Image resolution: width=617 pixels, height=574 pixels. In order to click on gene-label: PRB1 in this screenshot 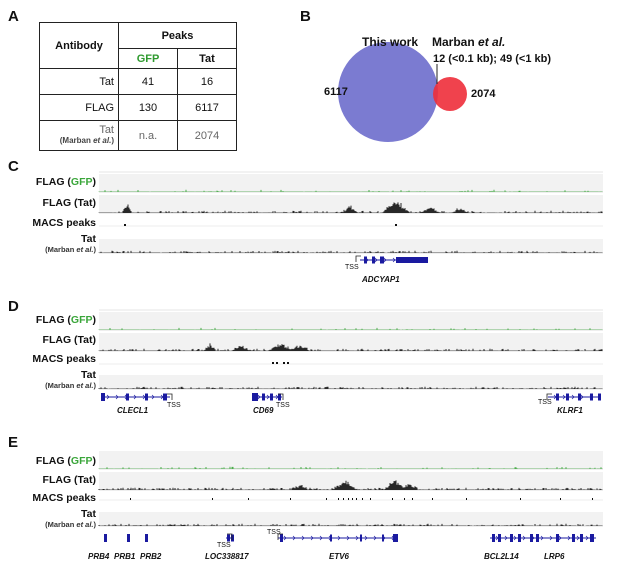, I will do `click(125, 556)`.